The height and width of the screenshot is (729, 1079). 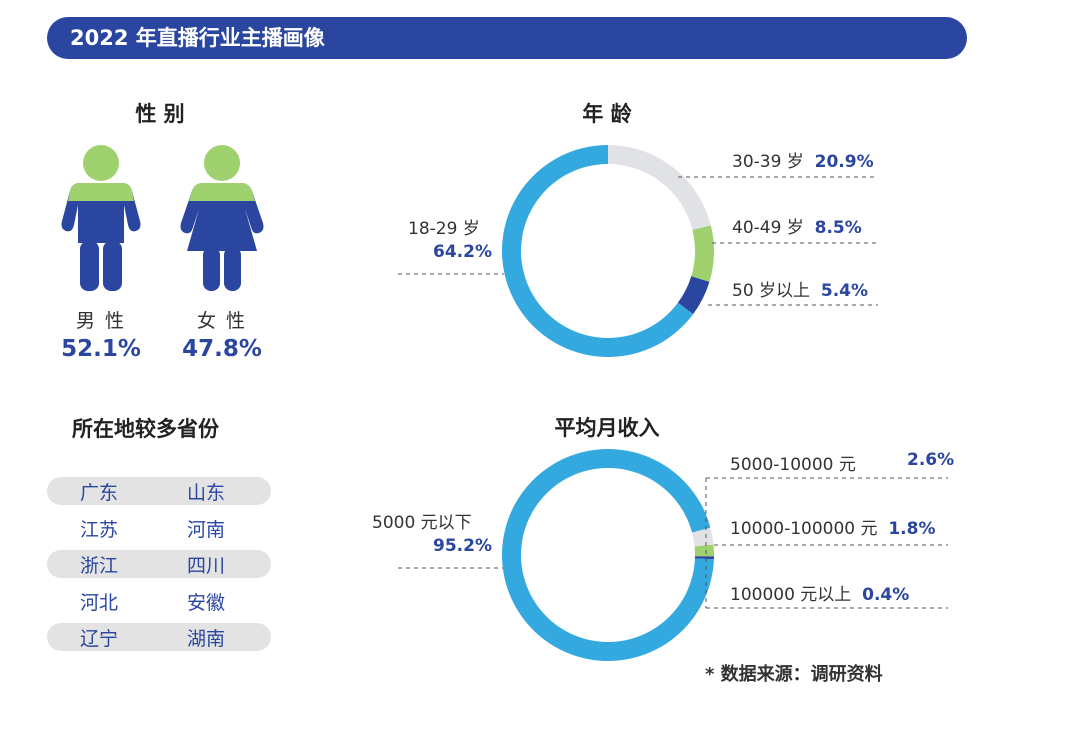 What do you see at coordinates (101, 218) in the screenshot?
I see `male-figure-icon` at bounding box center [101, 218].